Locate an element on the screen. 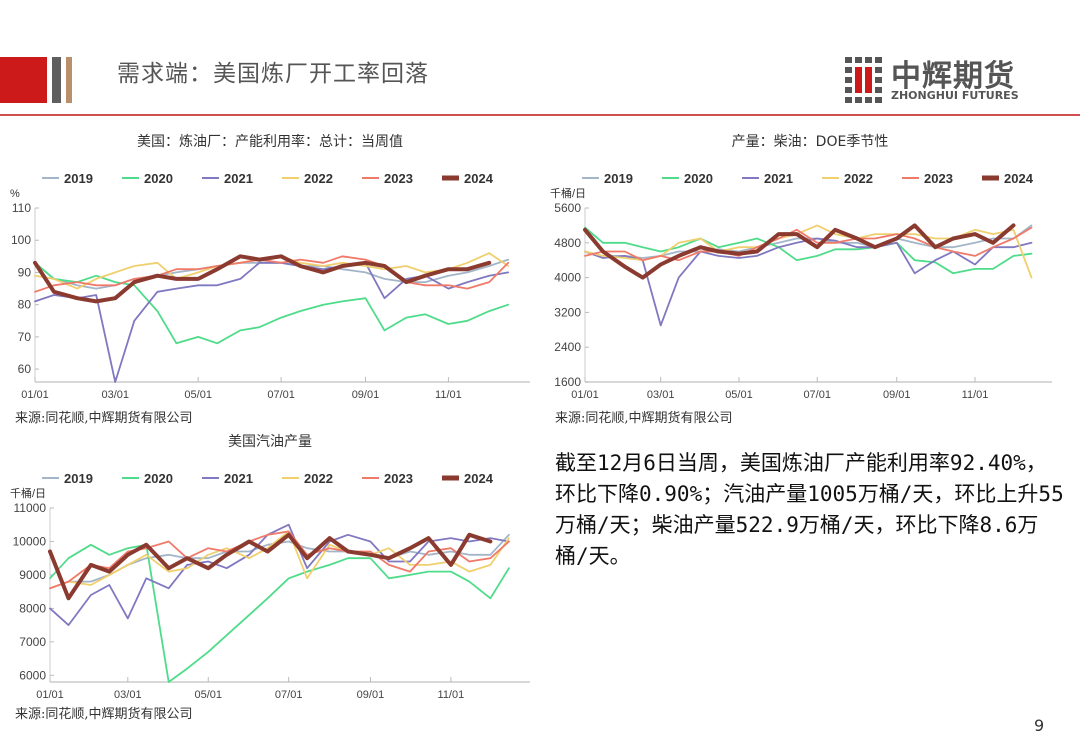 The width and height of the screenshot is (1080, 756). y-tick-label: 8000 is located at coordinates (32, 608).